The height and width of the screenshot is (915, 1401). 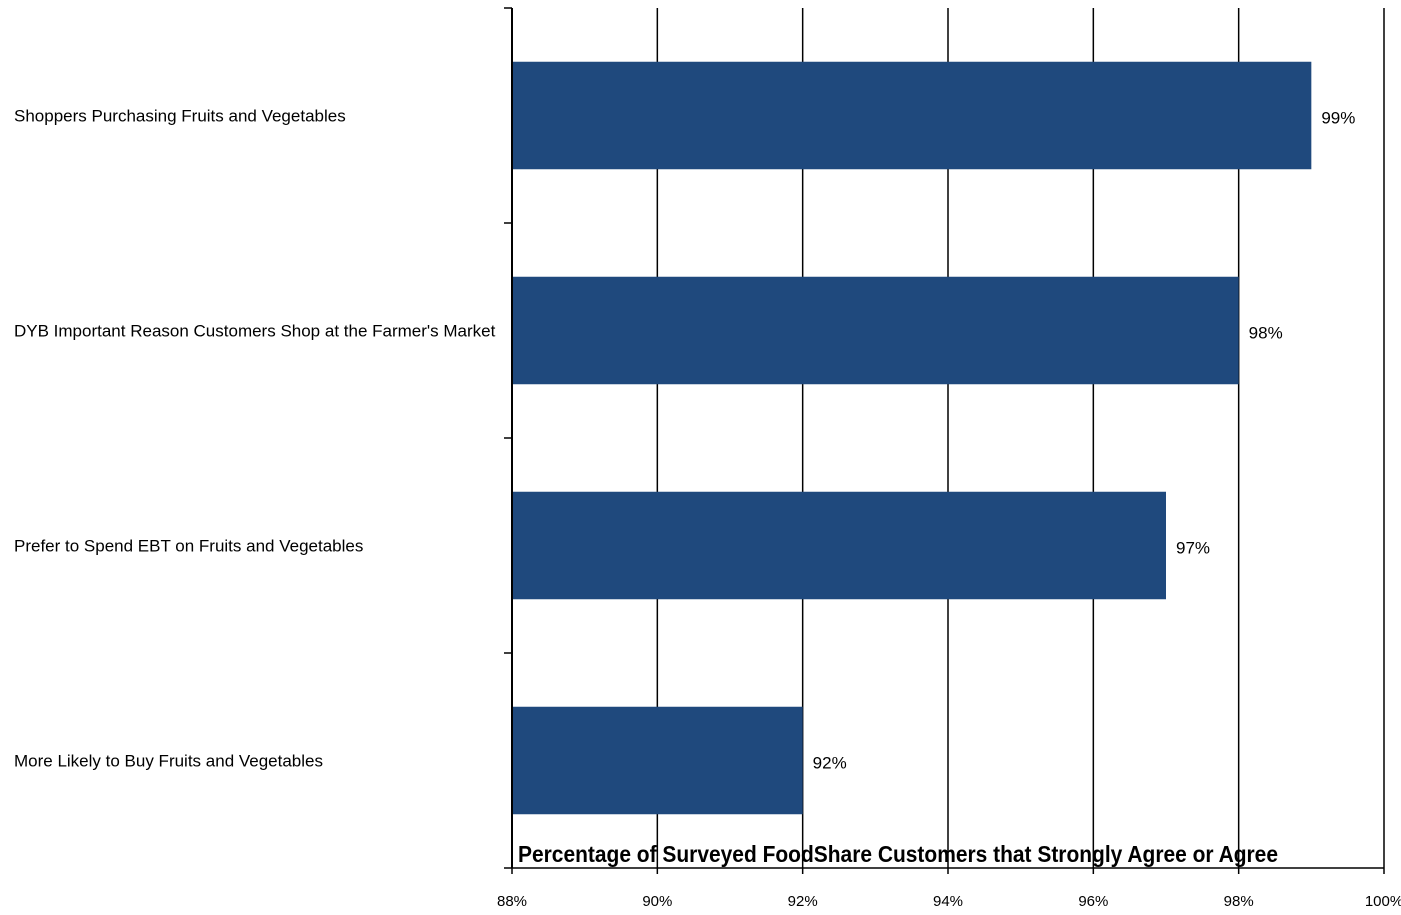 What do you see at coordinates (1193, 548) in the screenshot?
I see `data-label: 97%` at bounding box center [1193, 548].